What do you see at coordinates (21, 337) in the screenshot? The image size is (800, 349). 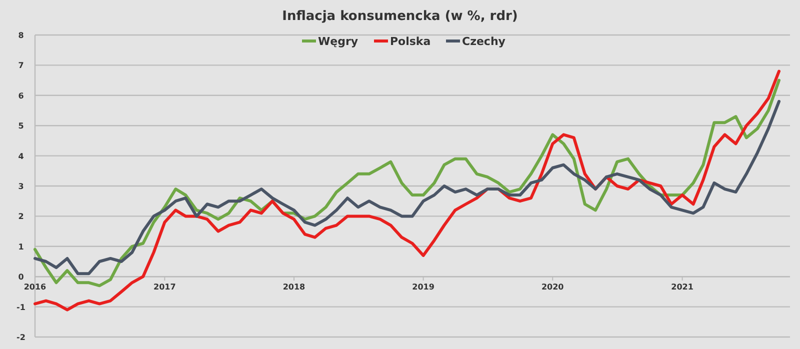 I see `y-tick-label: -2` at bounding box center [21, 337].